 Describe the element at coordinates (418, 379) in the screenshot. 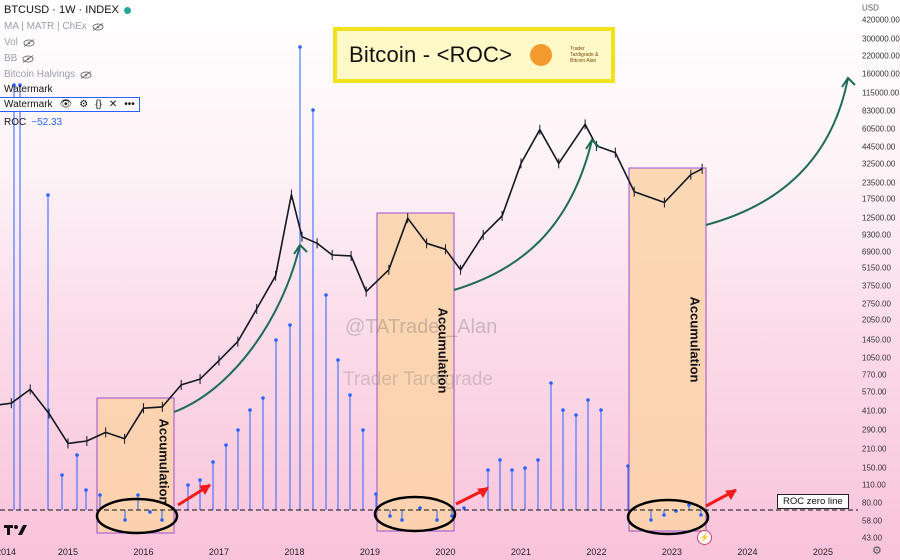

I see `watermark-brand: Trader Tardigrade` at that location.